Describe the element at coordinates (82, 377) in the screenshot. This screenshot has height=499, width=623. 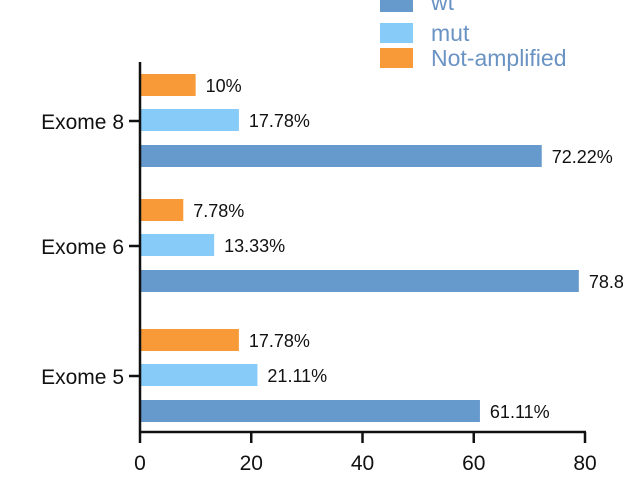
I see `y-tick-label: Exome 5` at that location.